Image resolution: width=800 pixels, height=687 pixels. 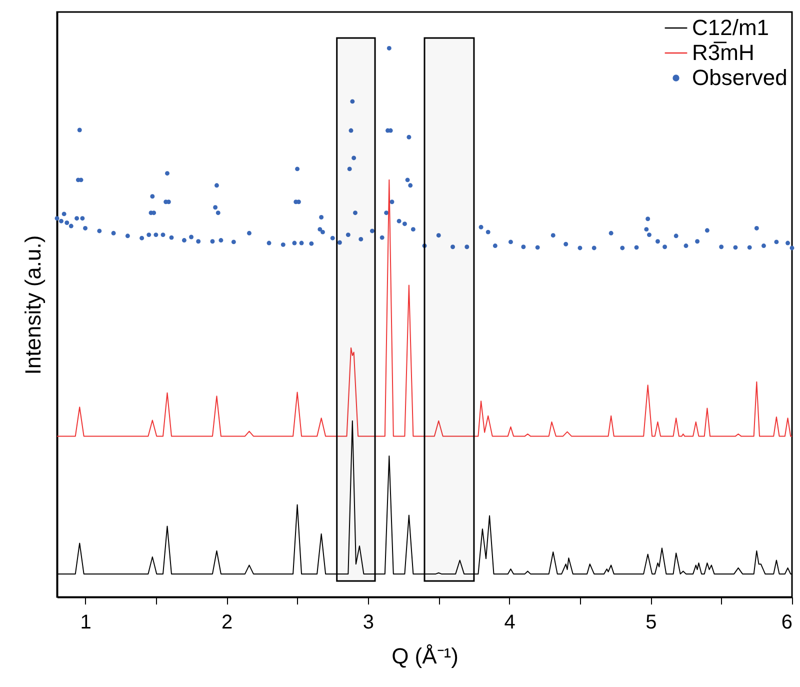 I want to click on legend-label: Observed, so click(x=740, y=77).